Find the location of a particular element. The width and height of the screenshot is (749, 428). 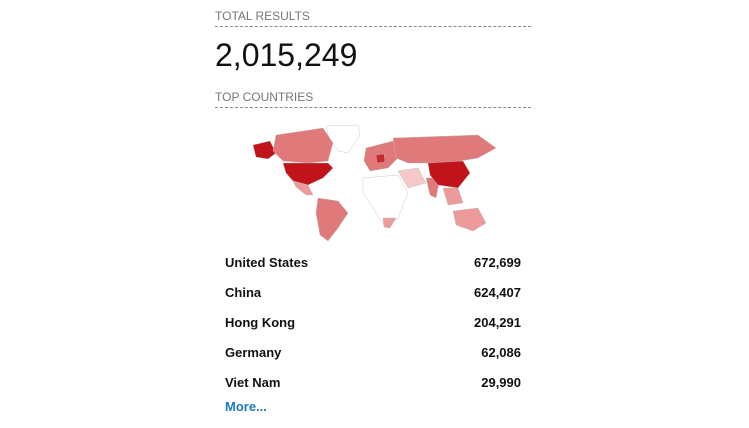

country-count: 624,407 is located at coordinates (497, 292).